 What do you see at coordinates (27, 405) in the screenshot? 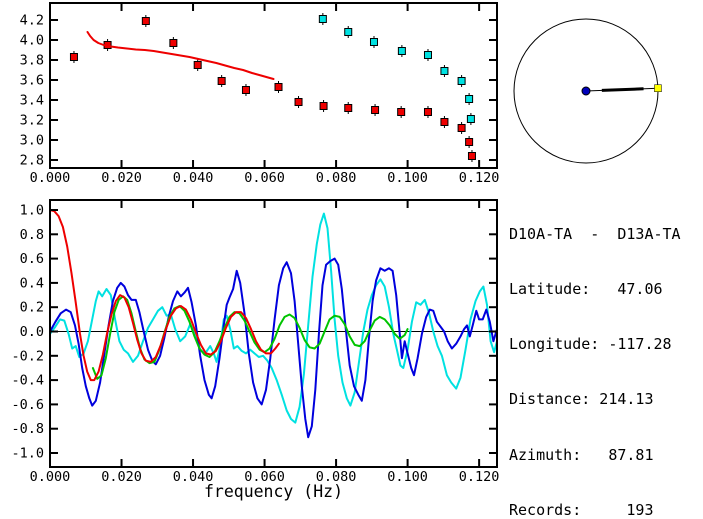
I see `y-tick-label: -0.6` at bounding box center [27, 405].